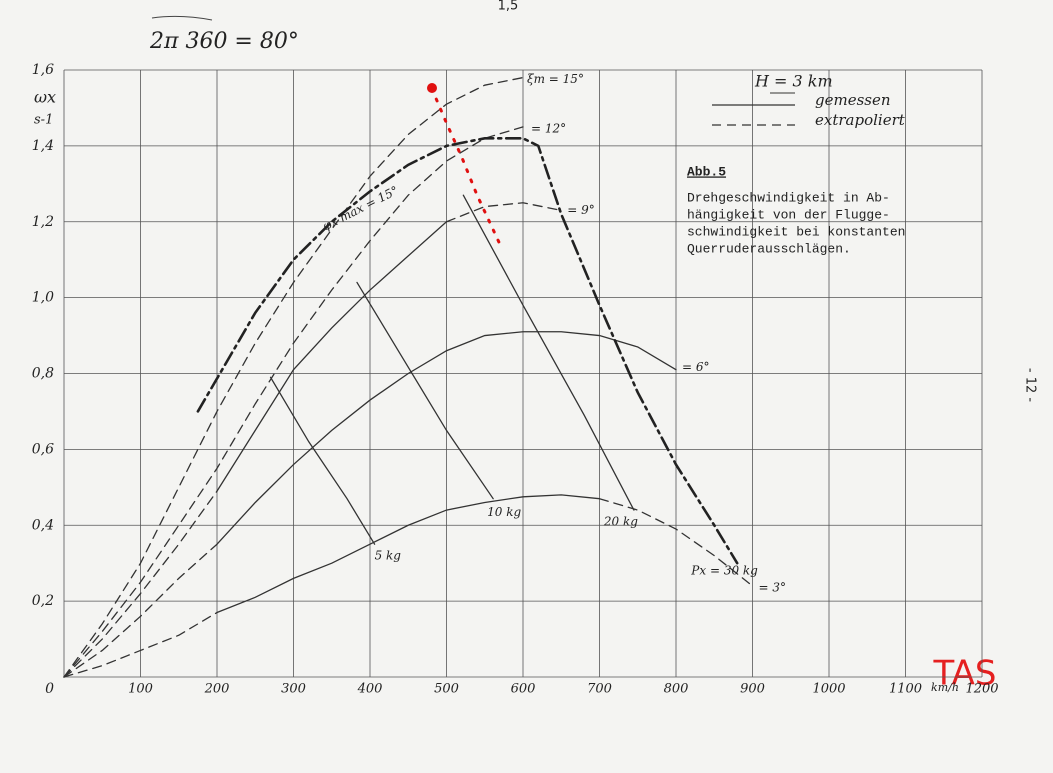  I want to click on handwritten-note: 2π 360 = 80°, so click(224, 41).